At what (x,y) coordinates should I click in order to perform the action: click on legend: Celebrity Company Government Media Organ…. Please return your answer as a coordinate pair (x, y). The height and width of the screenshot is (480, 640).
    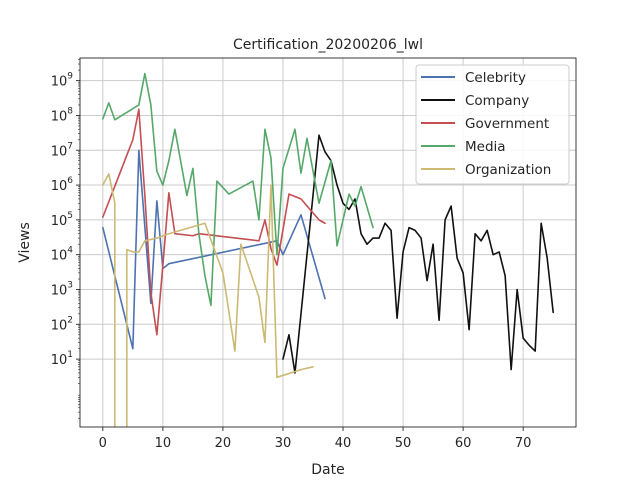
    Looking at the image, I should click on (492, 124).